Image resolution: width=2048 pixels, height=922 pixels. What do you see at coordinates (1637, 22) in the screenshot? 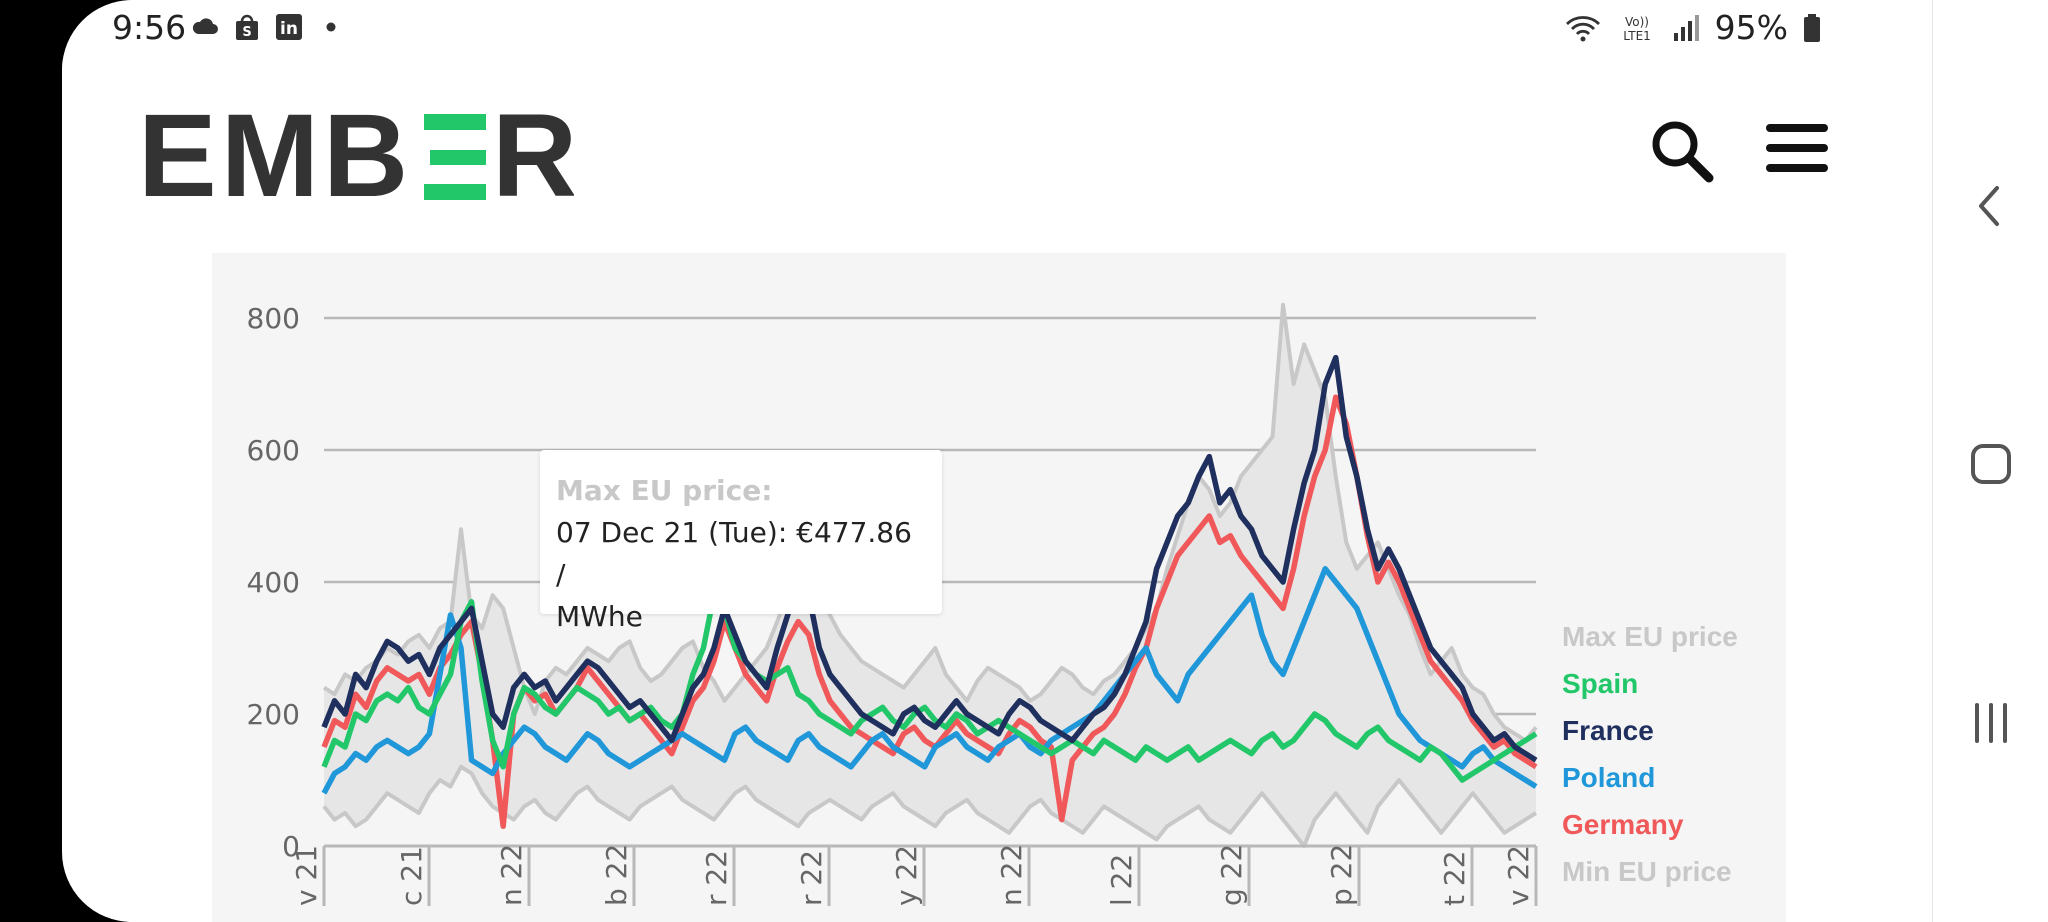
I see `svg-text: Vo))` at bounding box center [1637, 22].